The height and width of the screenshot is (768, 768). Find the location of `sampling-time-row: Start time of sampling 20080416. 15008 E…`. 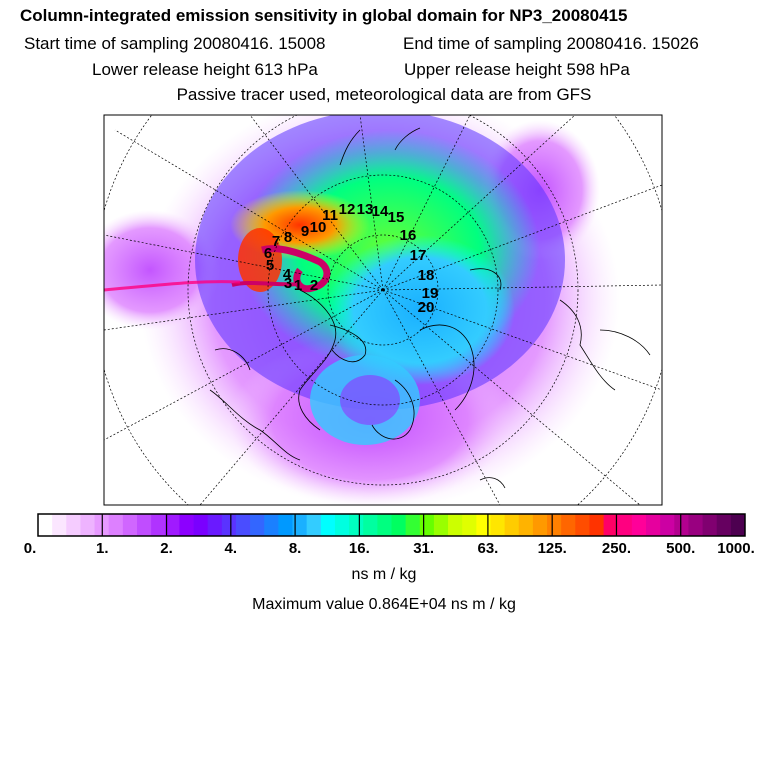

sampling-time-row: Start time of sampling 20080416. 15008 E… is located at coordinates (384, 45).